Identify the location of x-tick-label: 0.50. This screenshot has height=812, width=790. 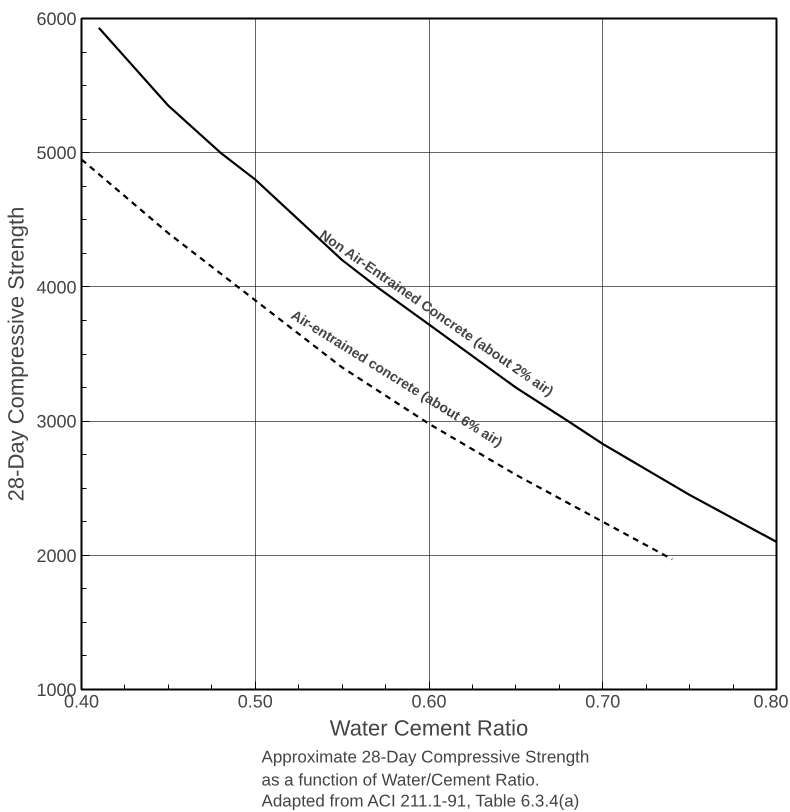
(255, 702).